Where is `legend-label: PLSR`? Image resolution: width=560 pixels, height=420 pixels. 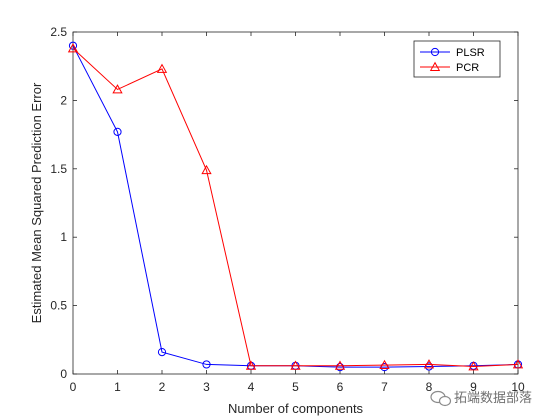 legend-label: PLSR is located at coordinates (470, 53).